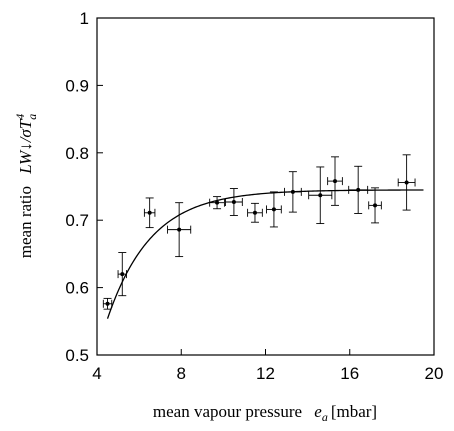 This screenshot has width=454, height=431. Describe the element at coordinates (77, 153) in the screenshot. I see `y-tick-label: 0.8` at that location.